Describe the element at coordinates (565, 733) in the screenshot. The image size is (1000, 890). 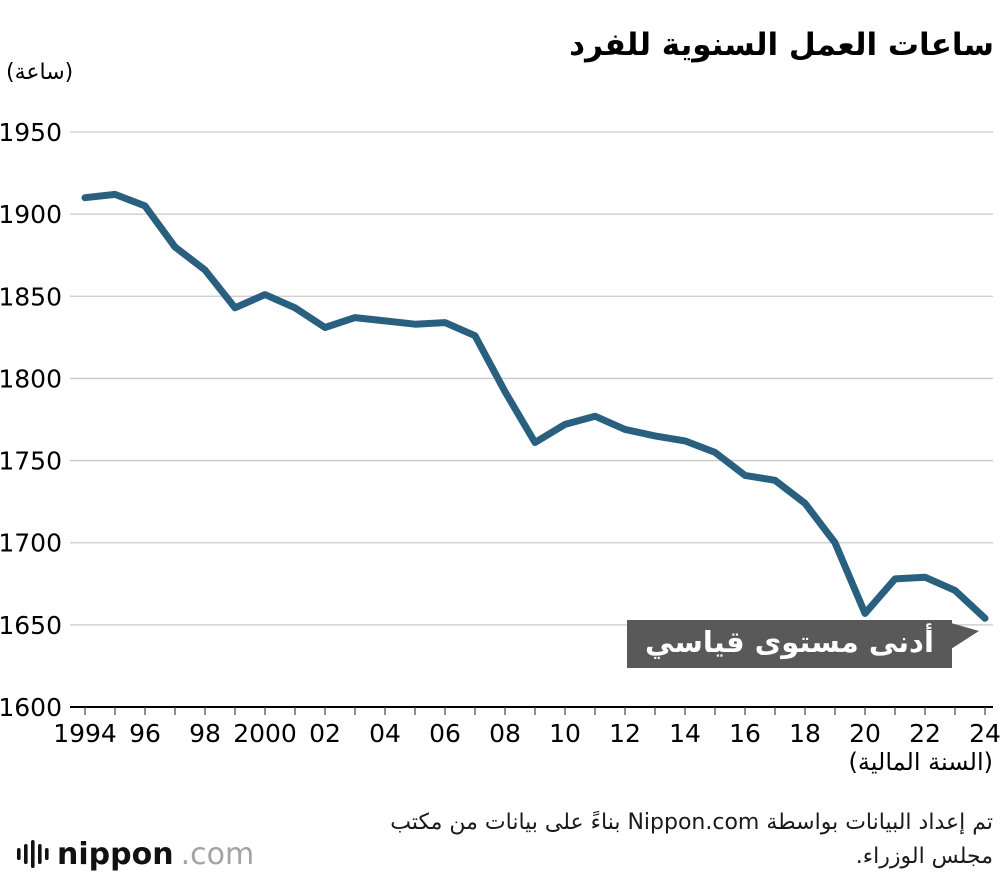
I see `svg-text: 10` at that location.